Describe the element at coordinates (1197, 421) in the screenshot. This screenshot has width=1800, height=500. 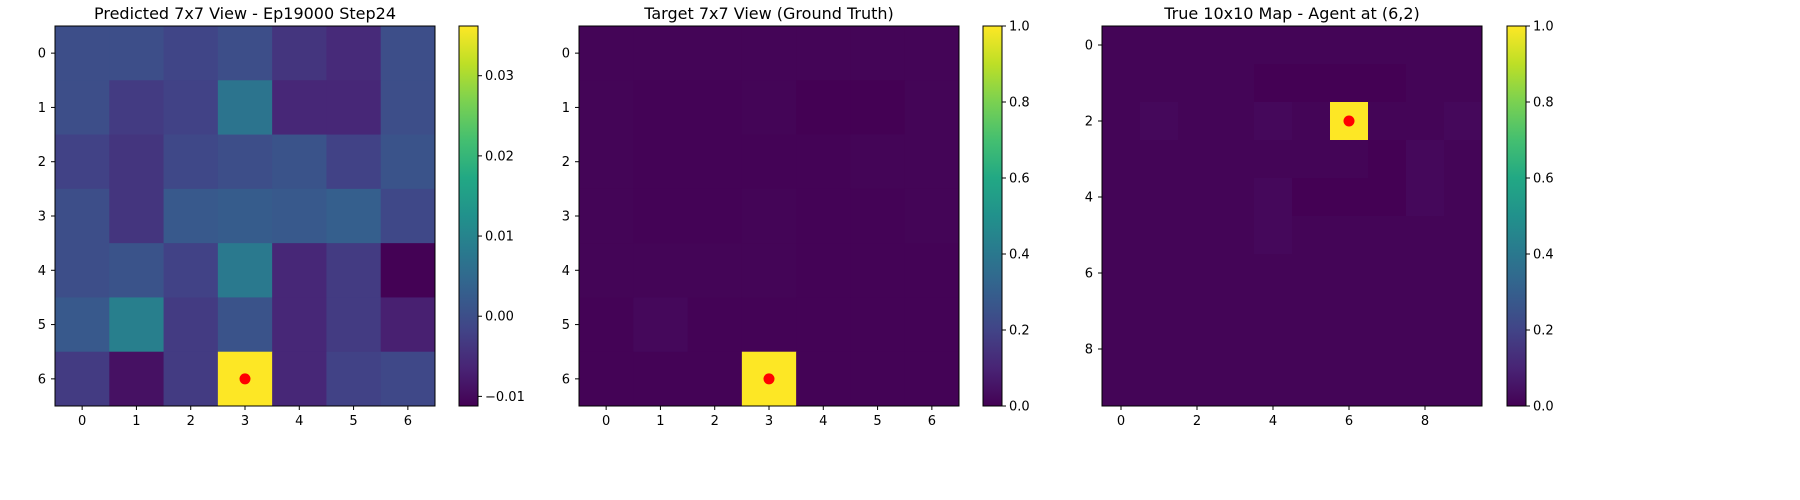
I see `x-tick-label: 2` at that location.